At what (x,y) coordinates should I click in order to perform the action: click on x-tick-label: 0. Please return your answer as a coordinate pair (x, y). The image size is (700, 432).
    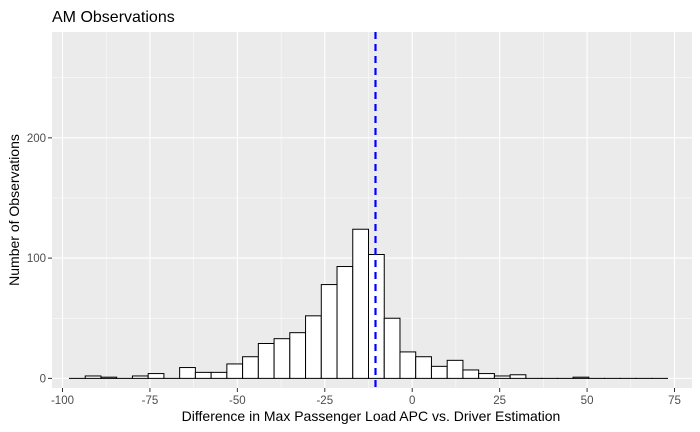
    Looking at the image, I should click on (412, 401).